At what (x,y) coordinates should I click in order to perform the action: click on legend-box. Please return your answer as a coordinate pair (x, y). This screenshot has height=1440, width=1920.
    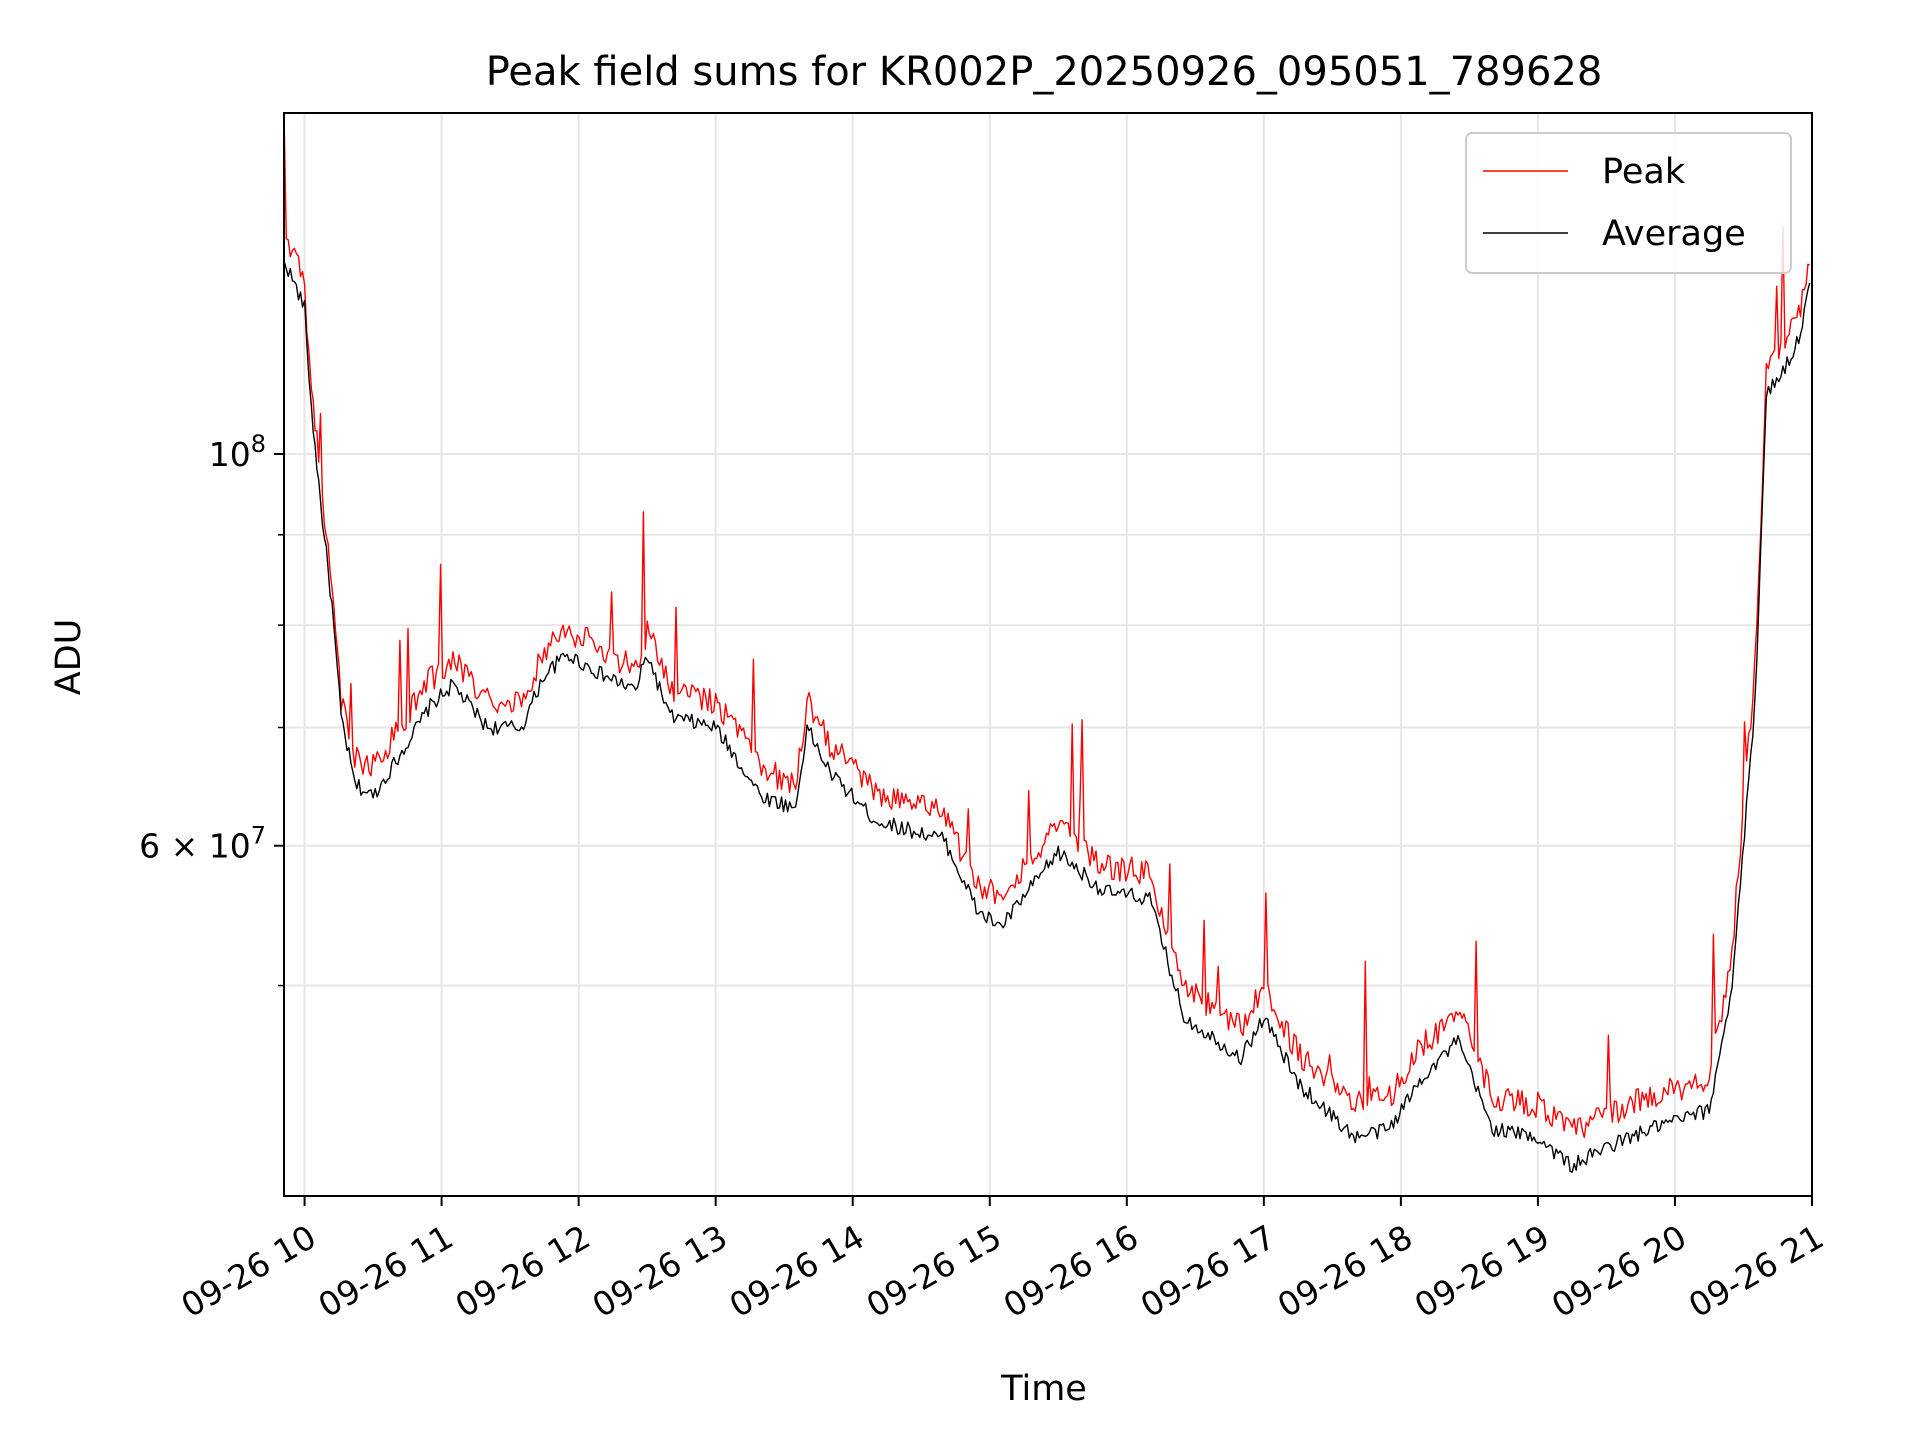
    Looking at the image, I should click on (1628, 203).